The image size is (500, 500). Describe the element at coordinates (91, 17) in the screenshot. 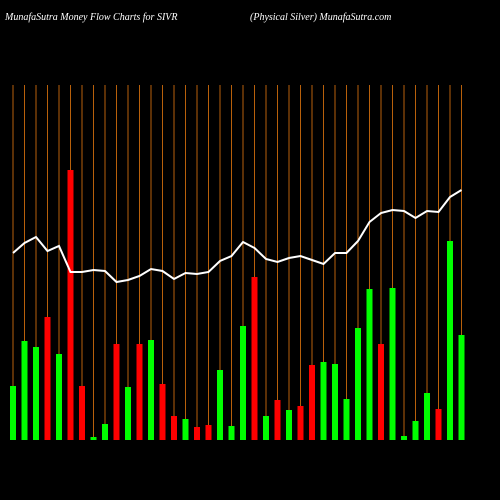

I see `chart-title: MunafaSutra Money Flow Charts for SIVR` at that location.